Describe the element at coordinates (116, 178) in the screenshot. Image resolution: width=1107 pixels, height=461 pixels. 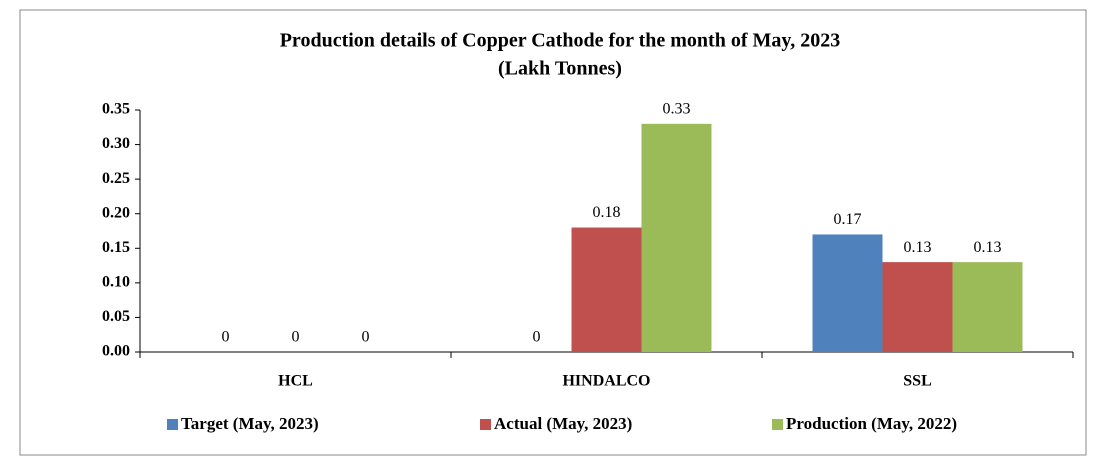
I see `y-tick-label: 0.25` at that location.